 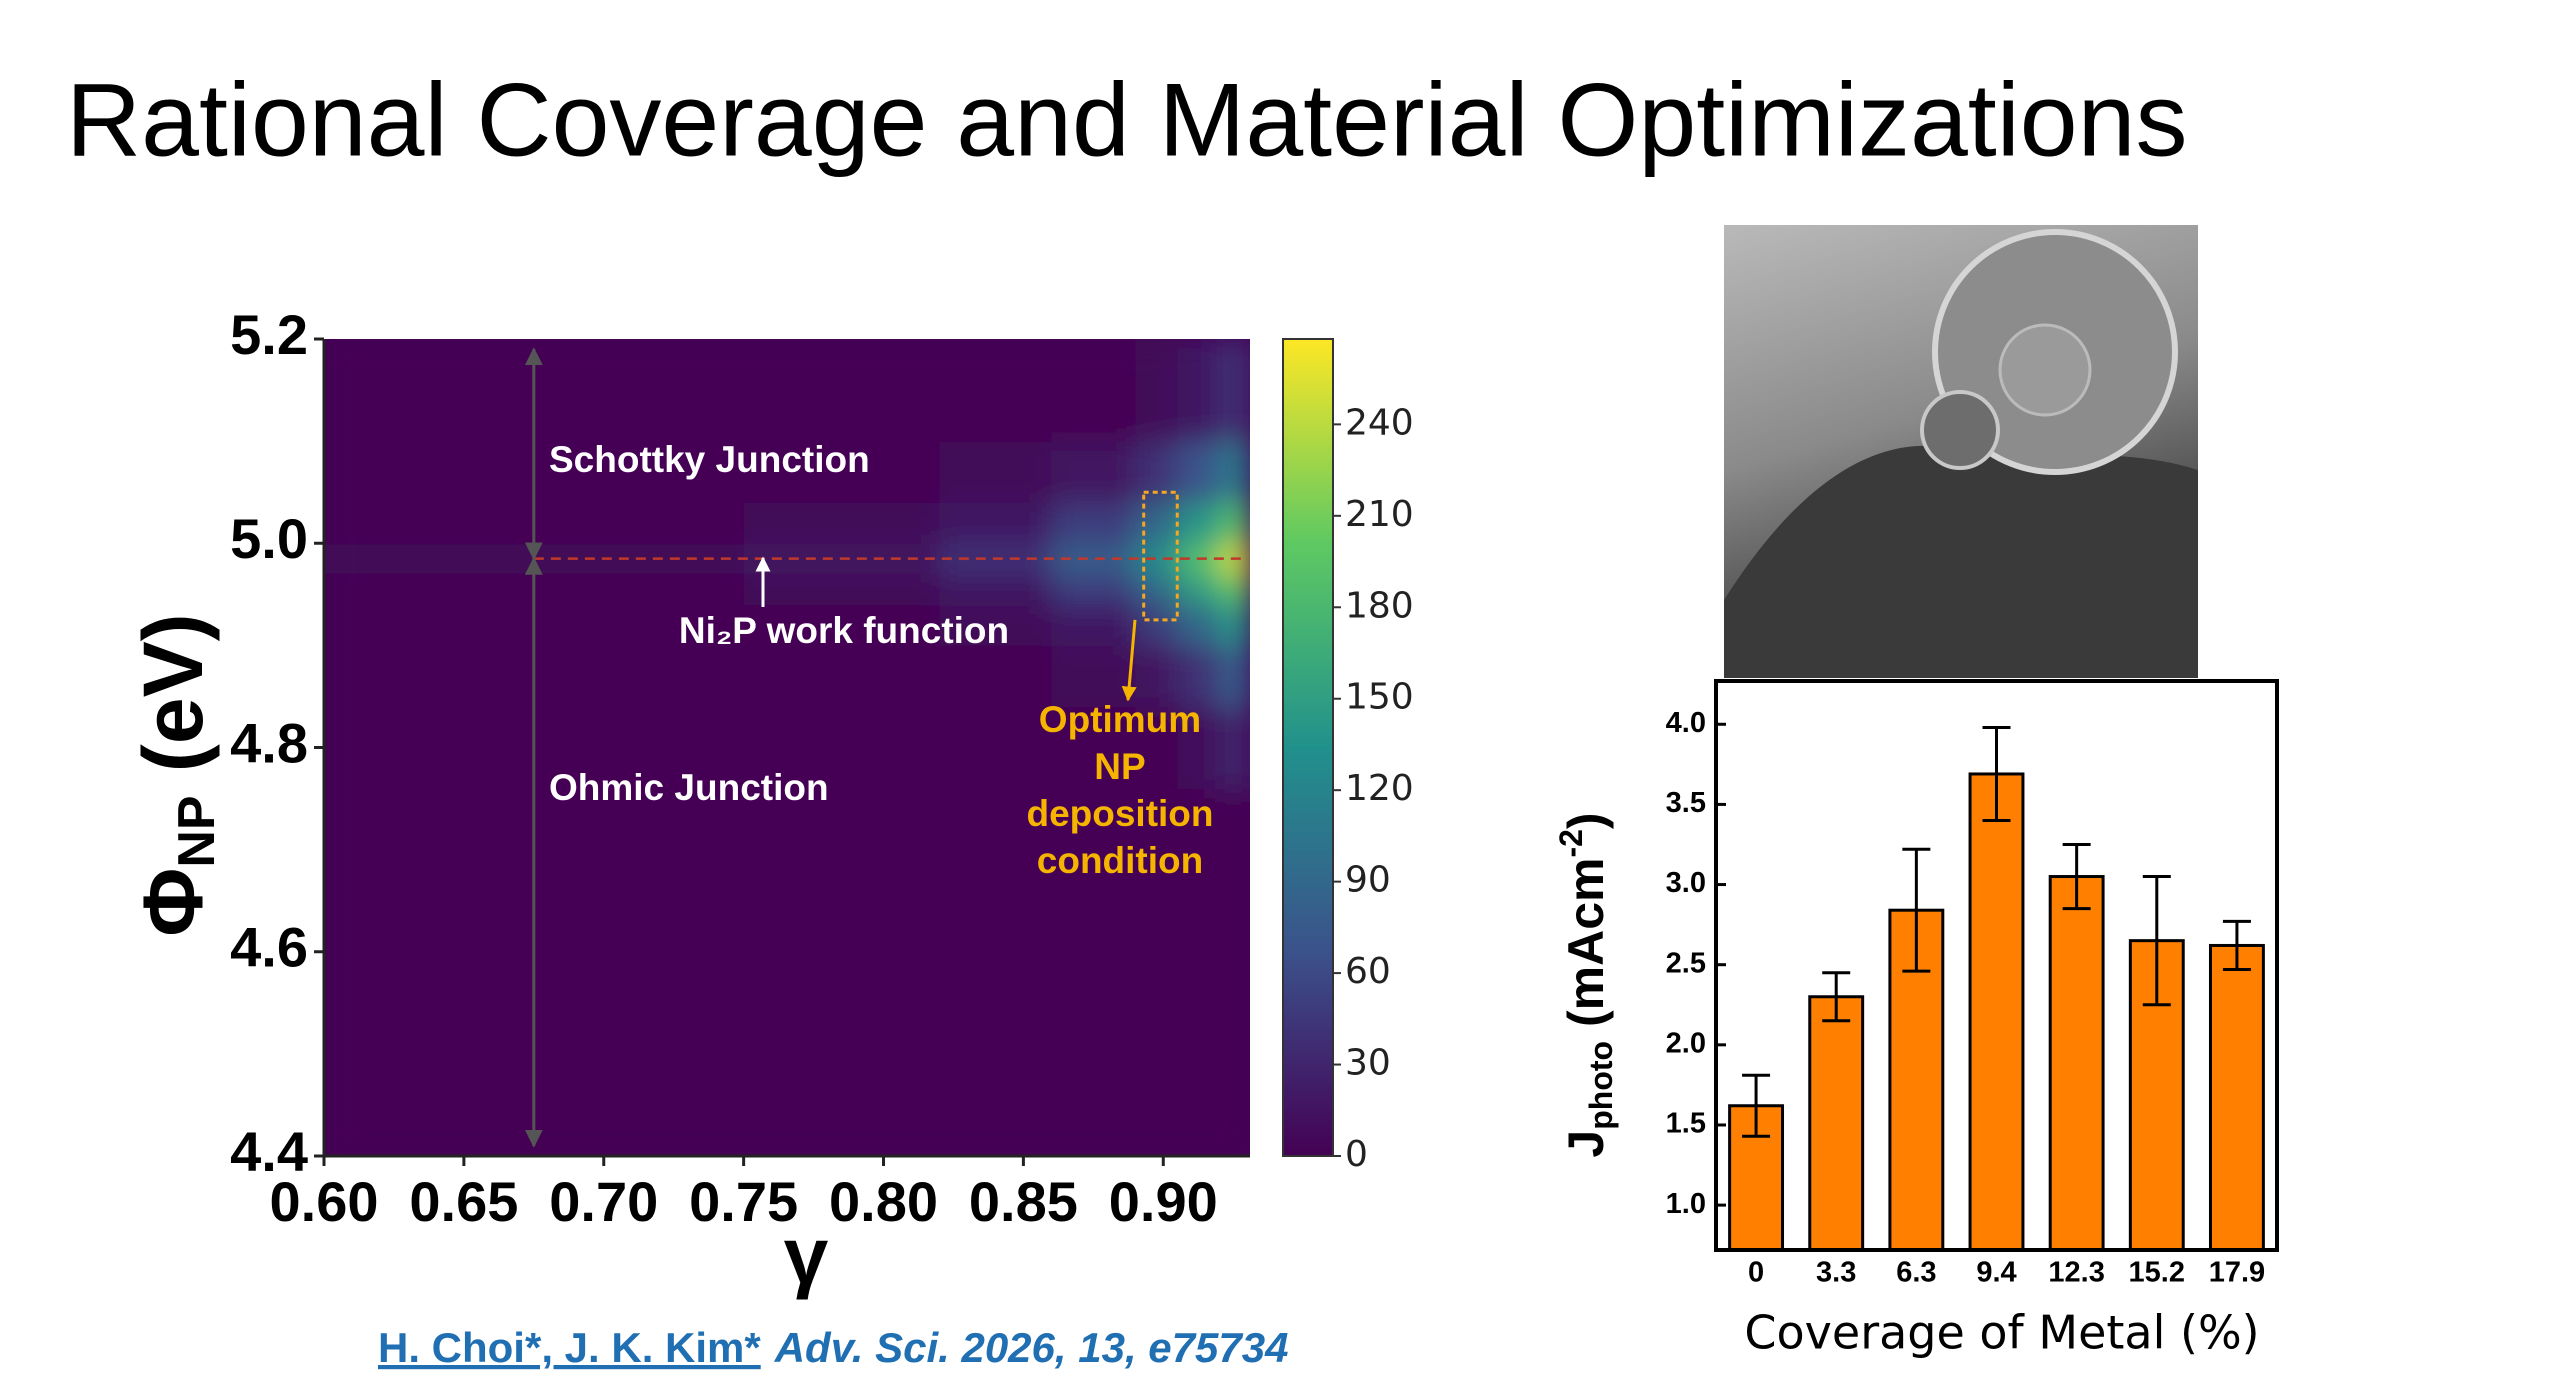 I want to click on x-tick-label: 3.3, so click(x=1836, y=1273).